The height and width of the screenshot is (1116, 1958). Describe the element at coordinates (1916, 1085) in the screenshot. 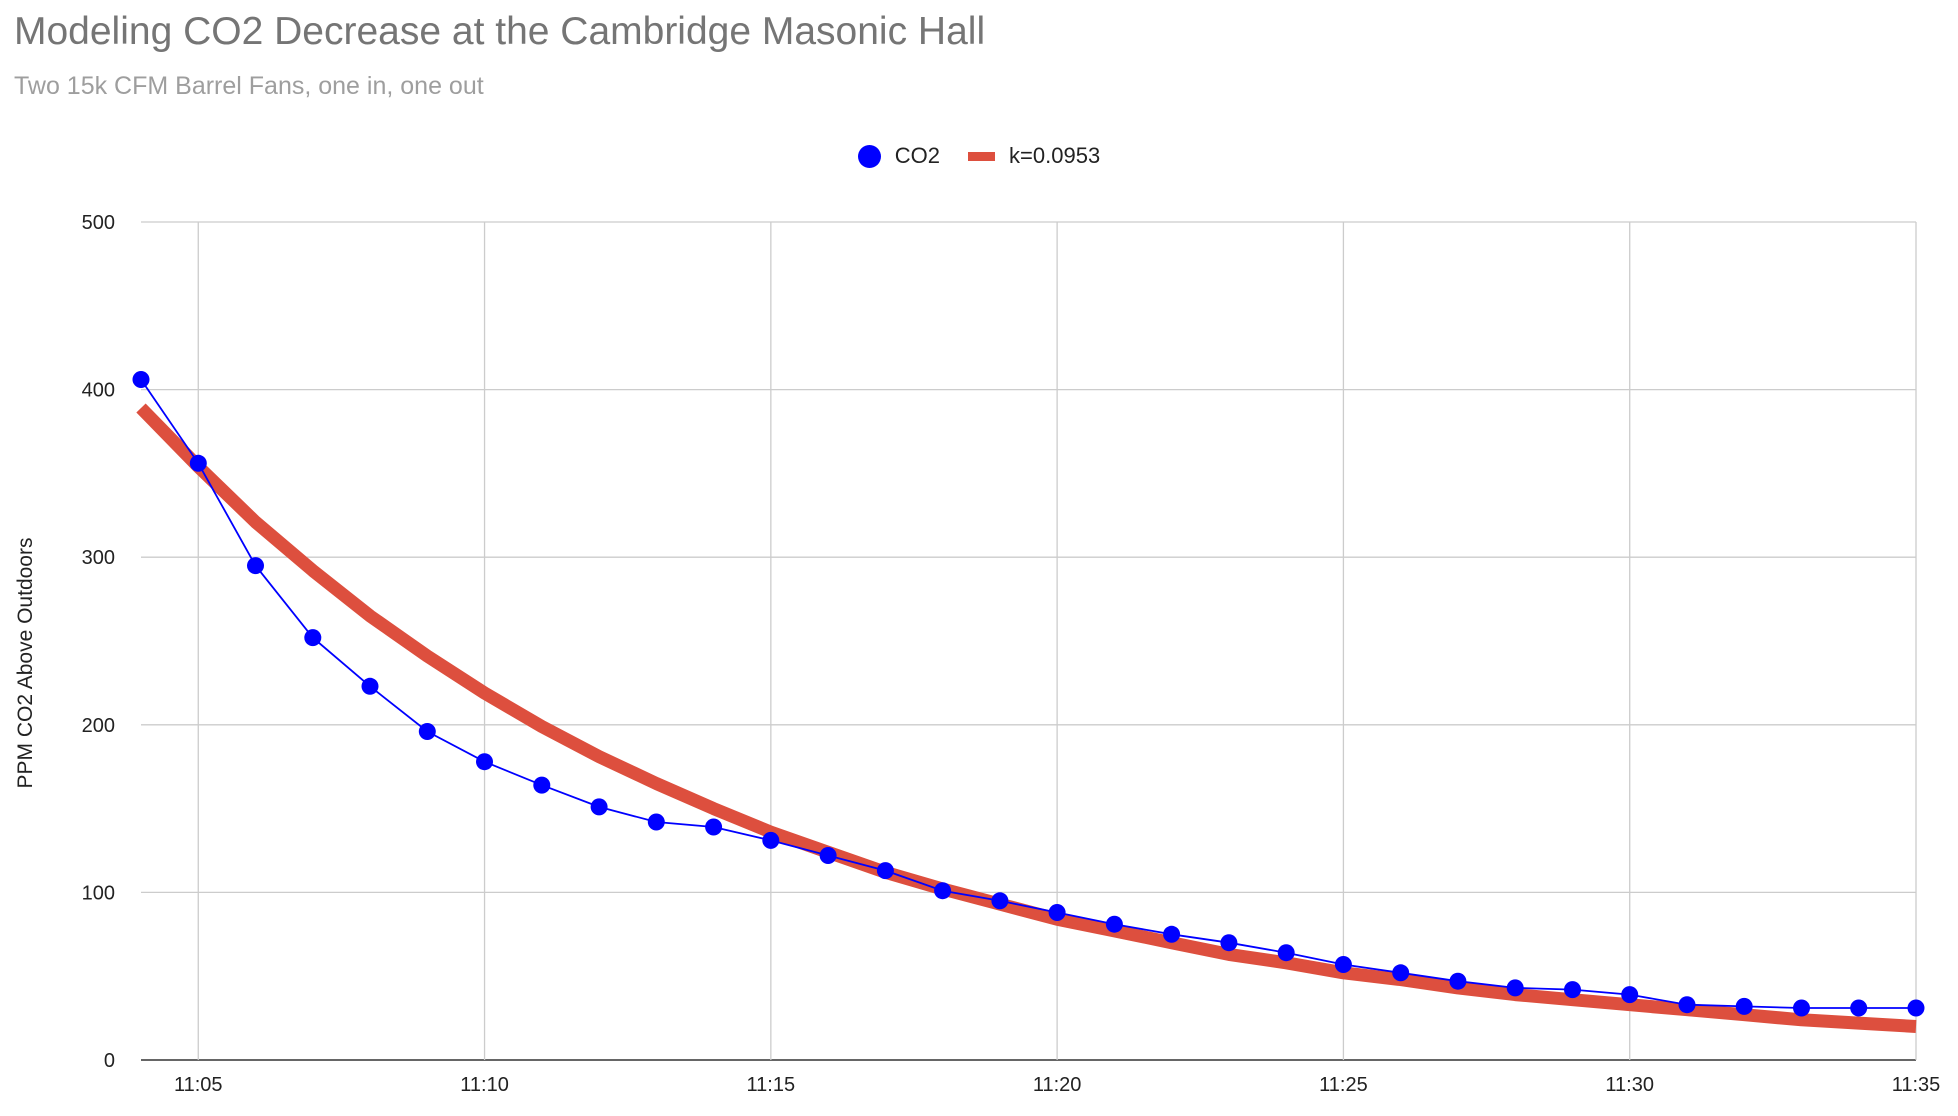

I see `x-tick-label: 11:35` at that location.